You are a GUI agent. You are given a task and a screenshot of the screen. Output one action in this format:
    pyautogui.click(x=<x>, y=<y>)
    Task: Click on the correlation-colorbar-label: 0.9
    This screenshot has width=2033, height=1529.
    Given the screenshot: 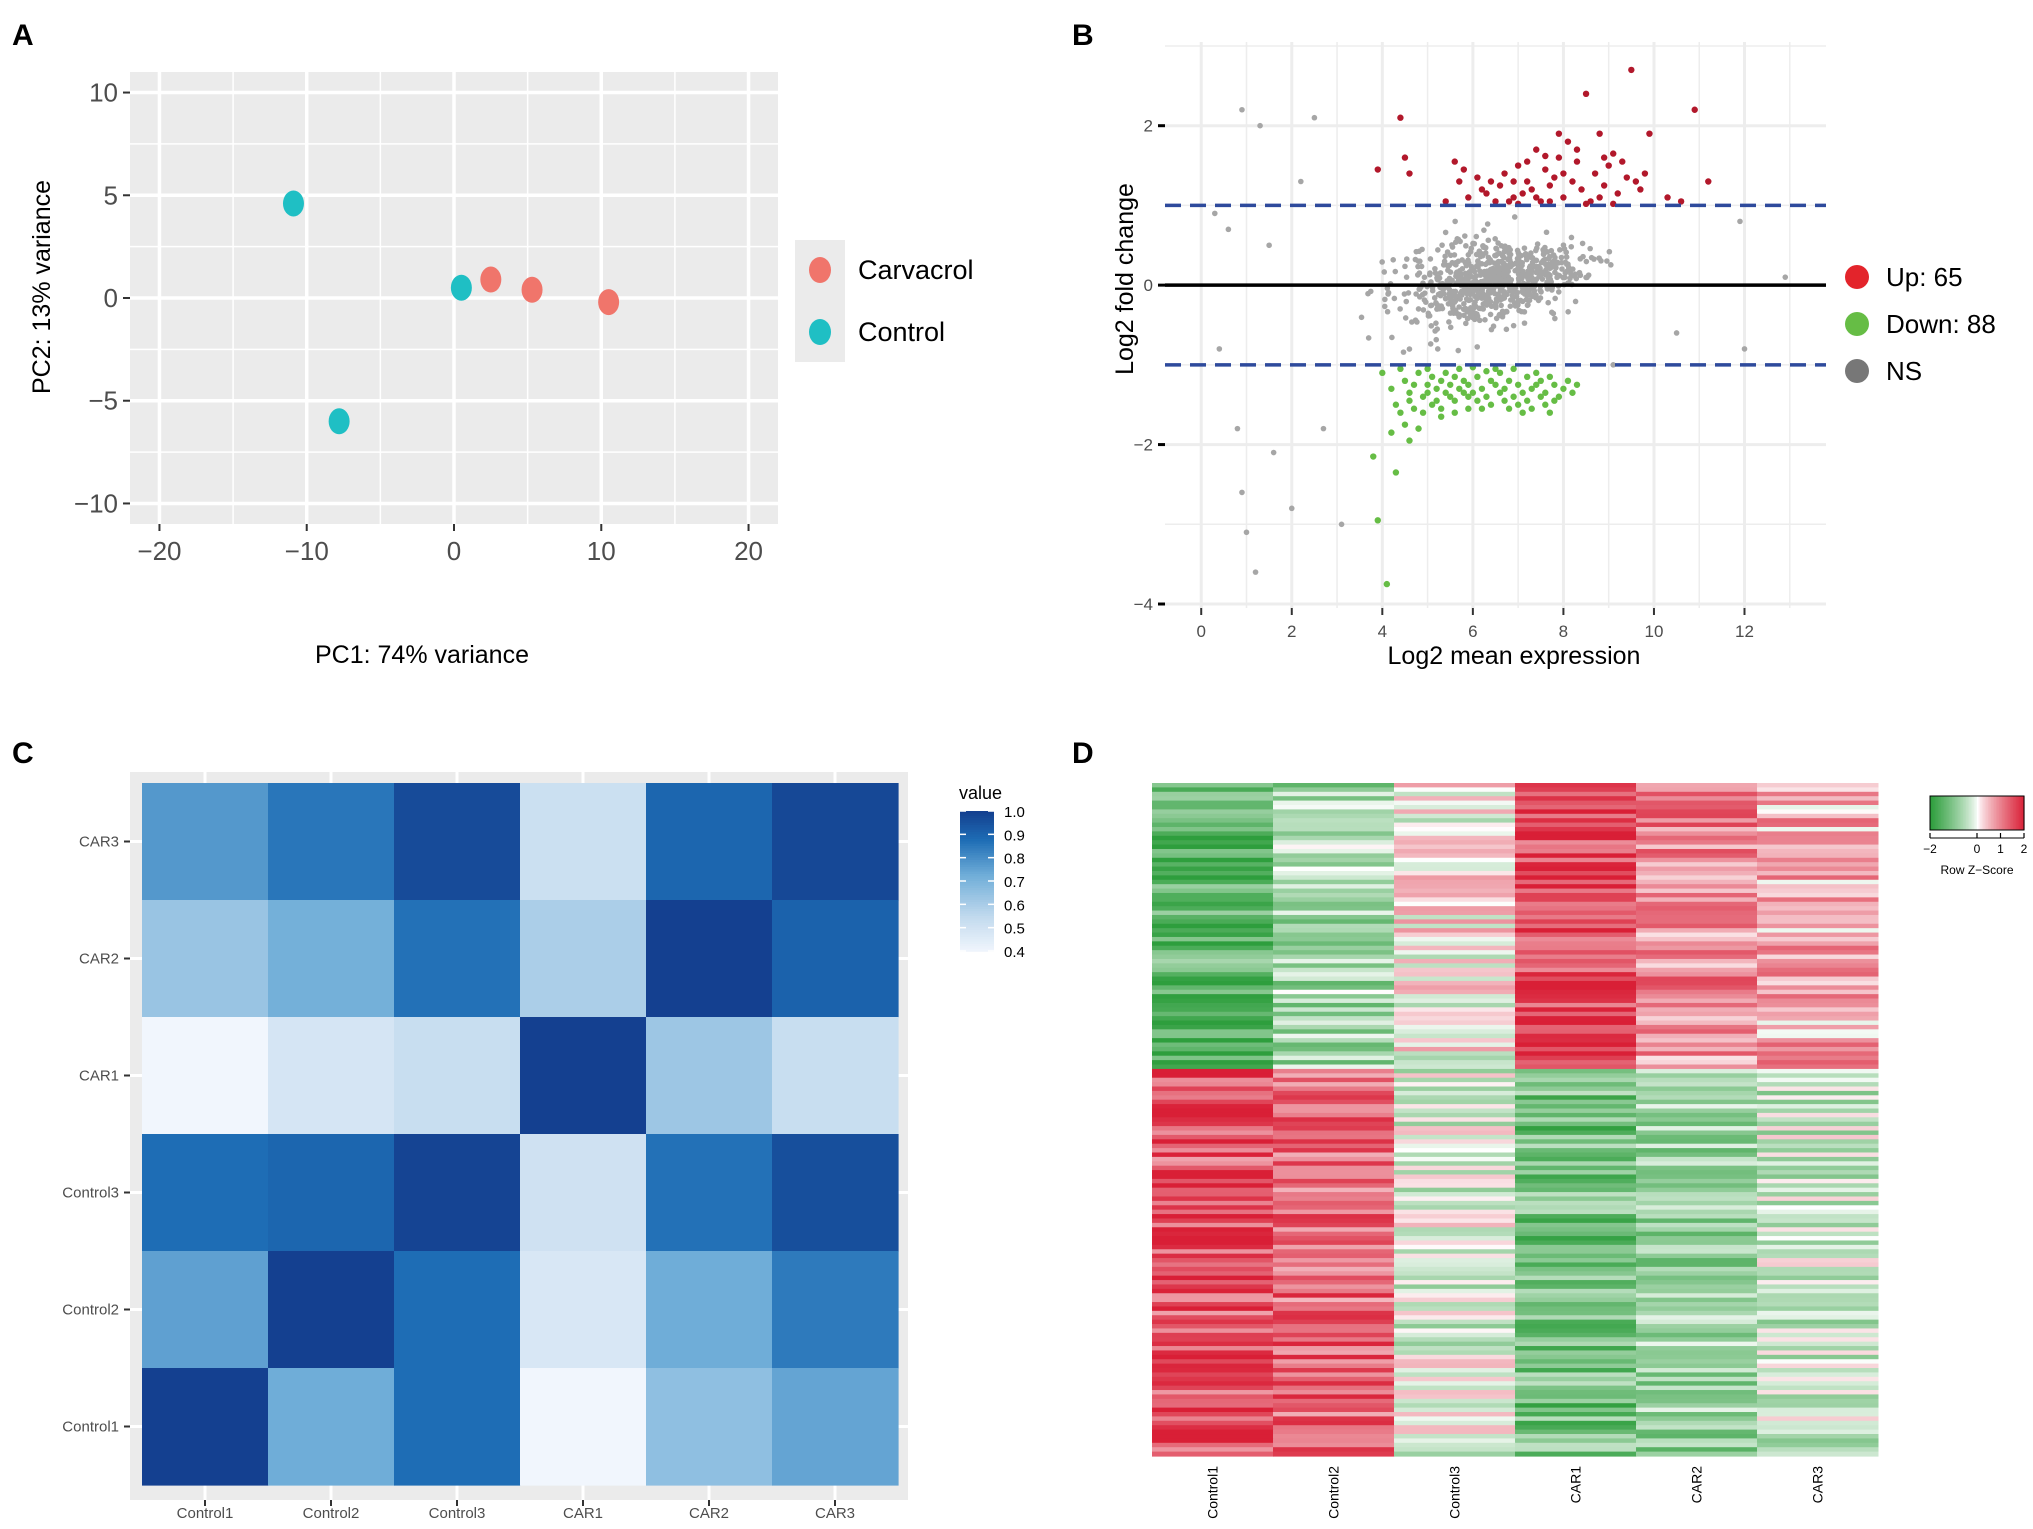 What is the action you would take?
    pyautogui.click(x=1014, y=835)
    